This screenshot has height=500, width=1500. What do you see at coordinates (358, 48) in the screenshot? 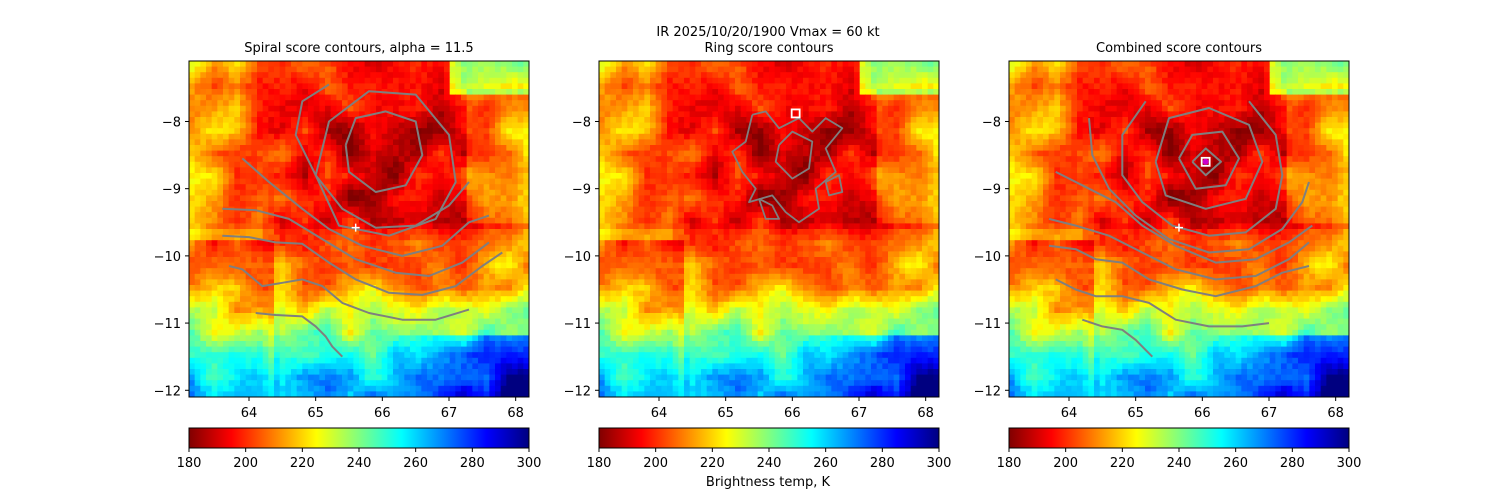
I see `panel-title: Spiral score contours, alpha = 11.5` at bounding box center [358, 48].